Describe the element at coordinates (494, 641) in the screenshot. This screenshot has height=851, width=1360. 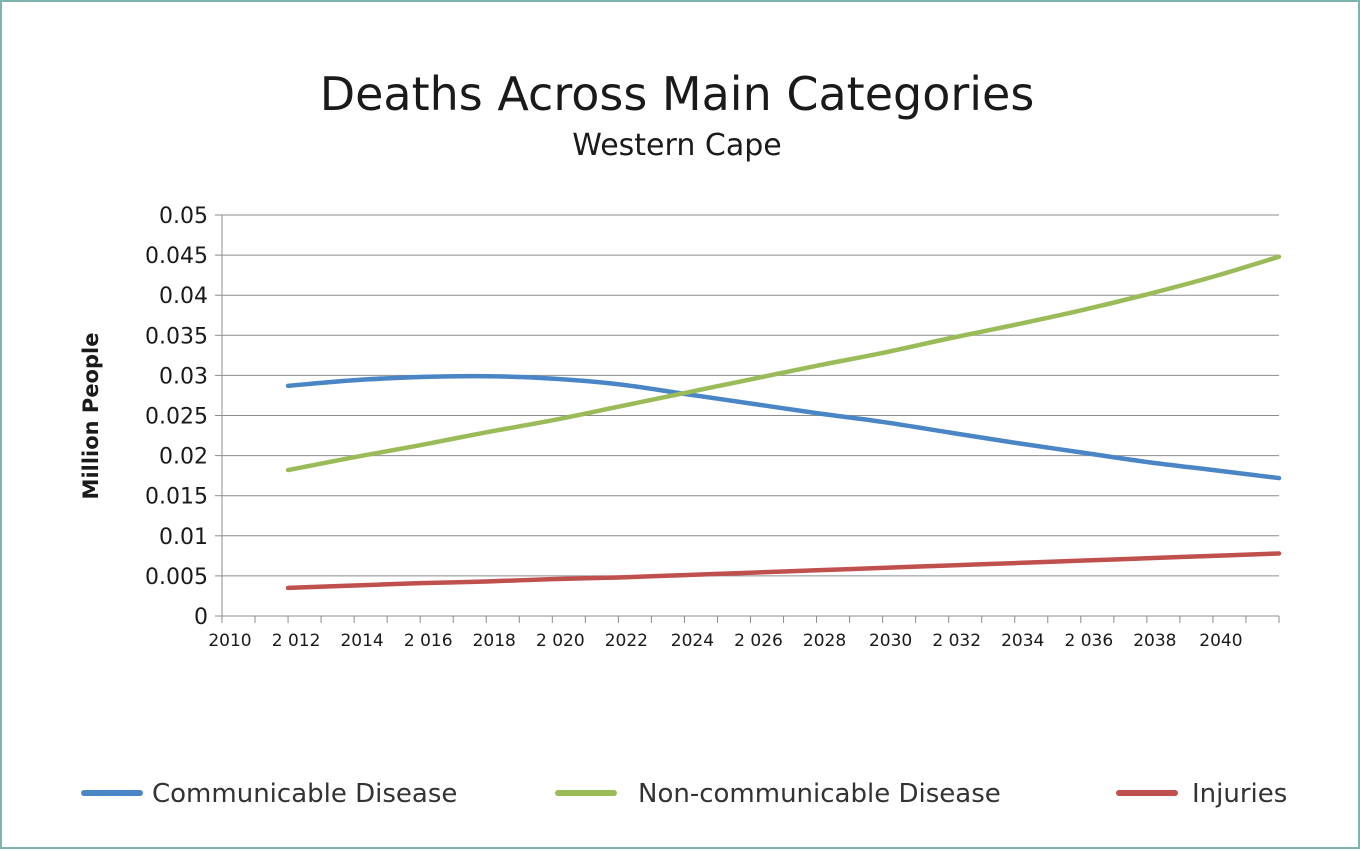
I see `x-tick-label: 2018` at that location.